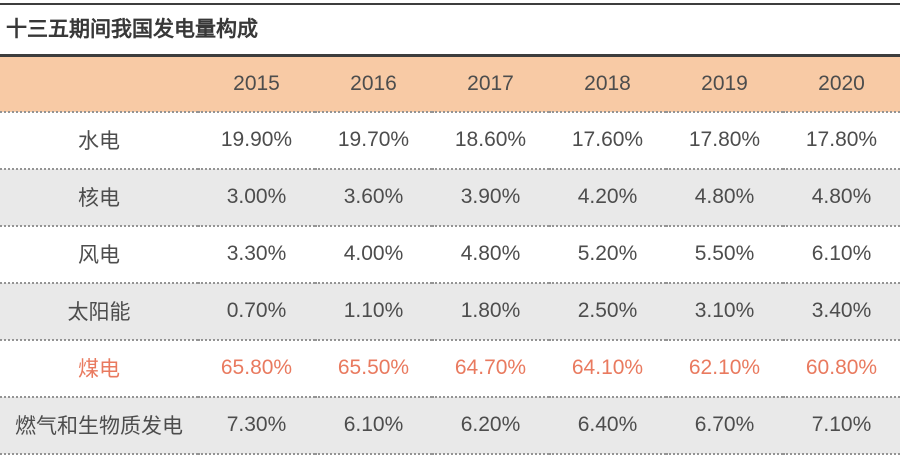  Describe the element at coordinates (256, 83) in the screenshot. I see `year-header: 2015` at that location.